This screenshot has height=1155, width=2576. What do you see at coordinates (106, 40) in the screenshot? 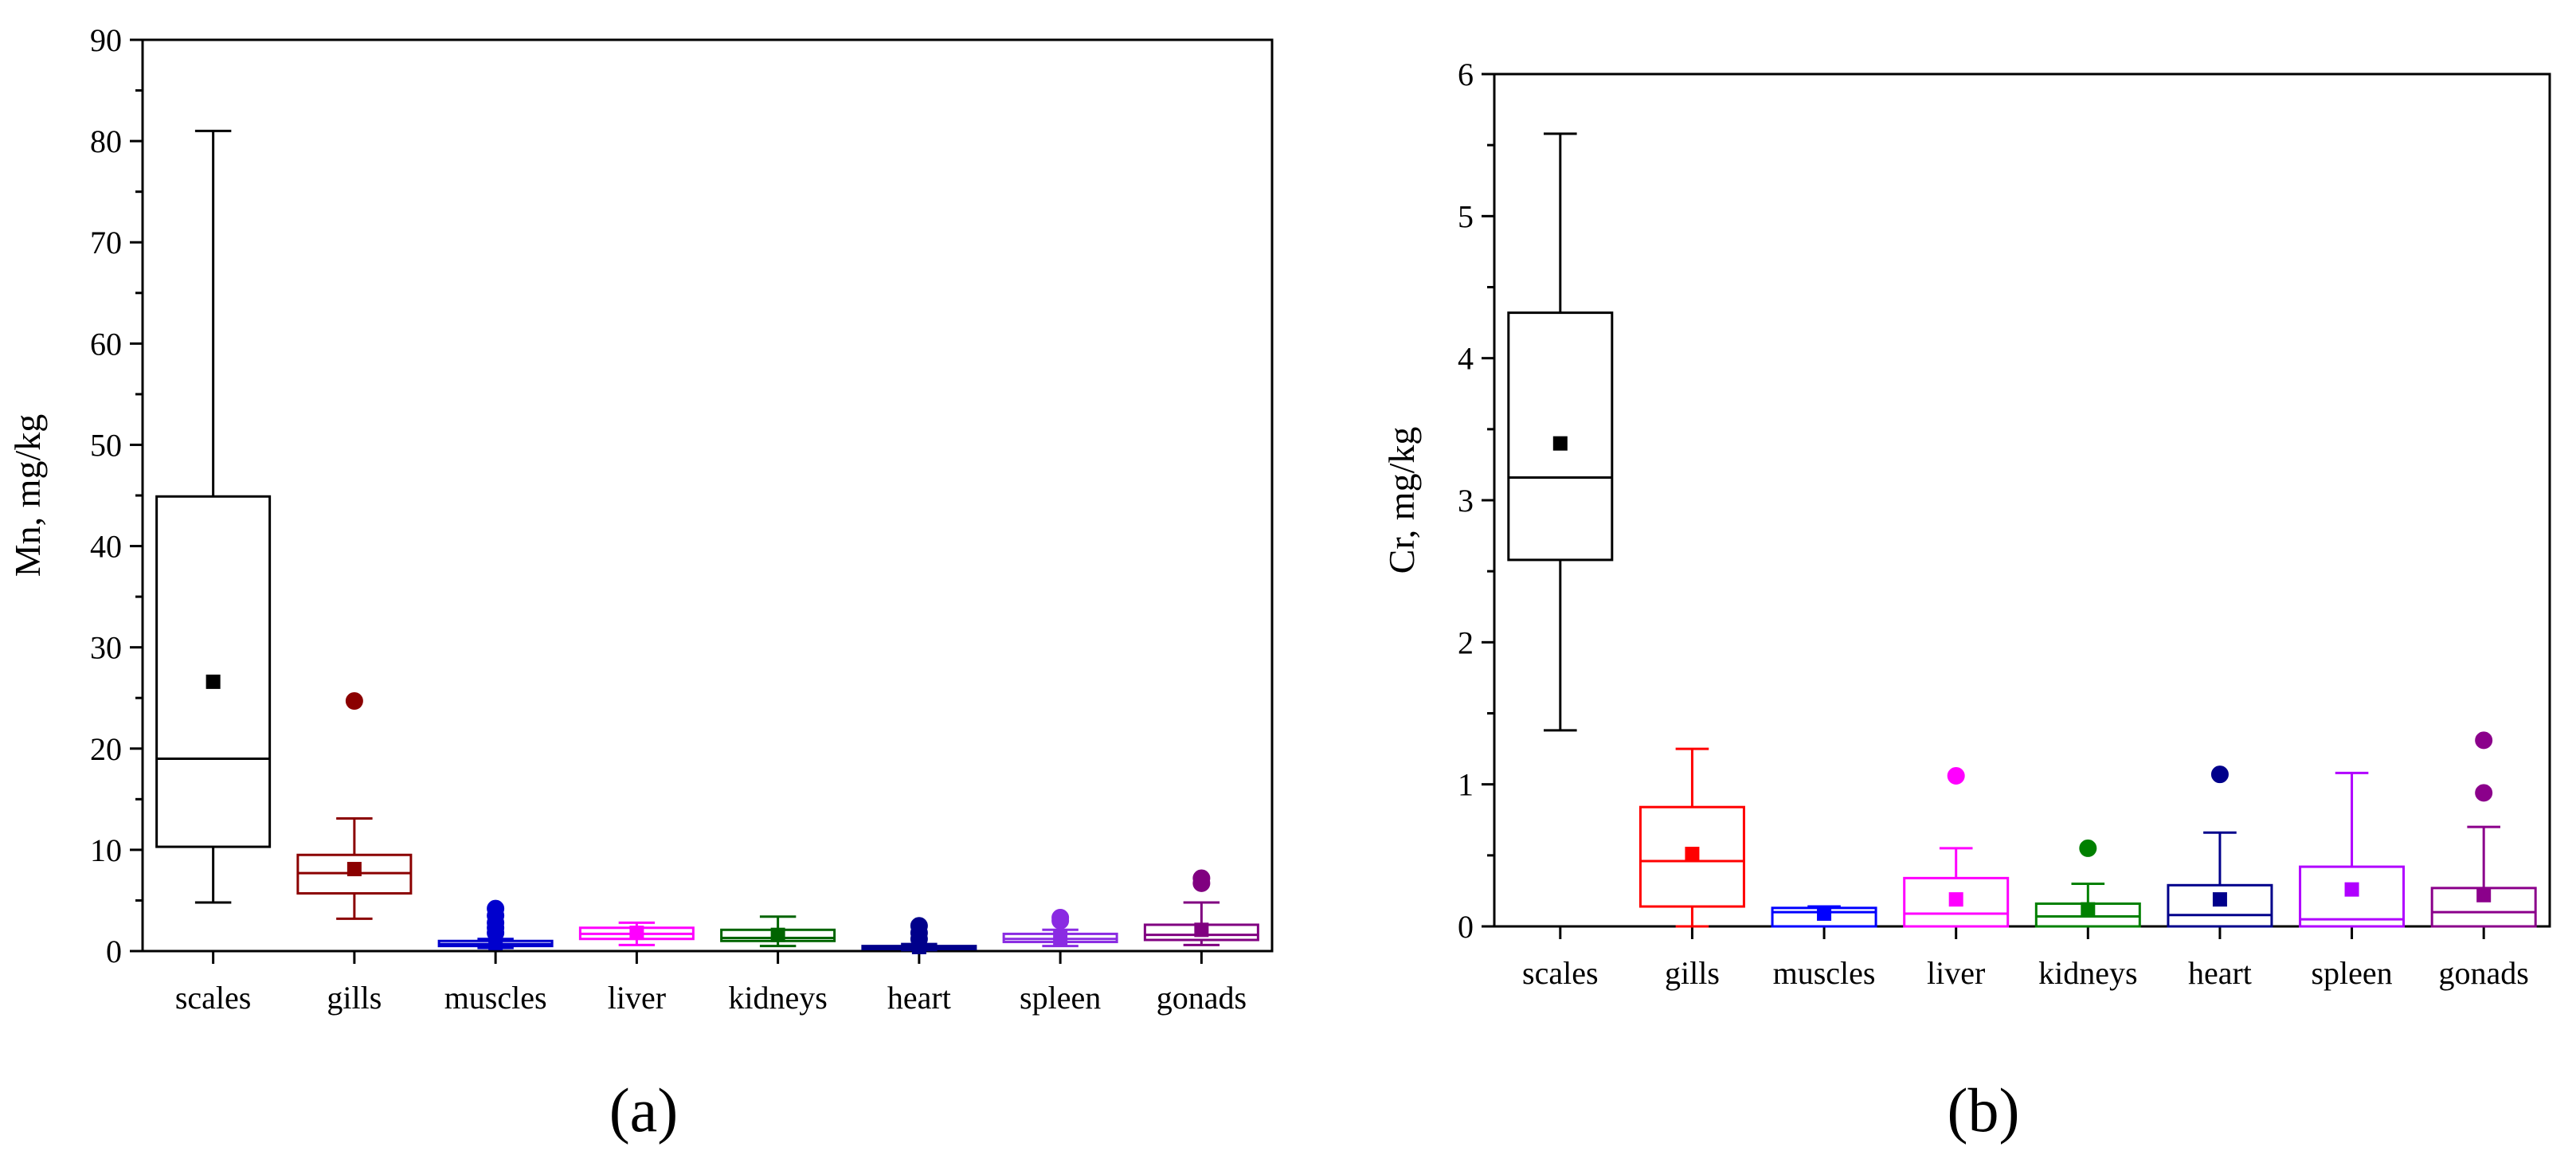
I see `y-tick-label: 90` at bounding box center [106, 40].